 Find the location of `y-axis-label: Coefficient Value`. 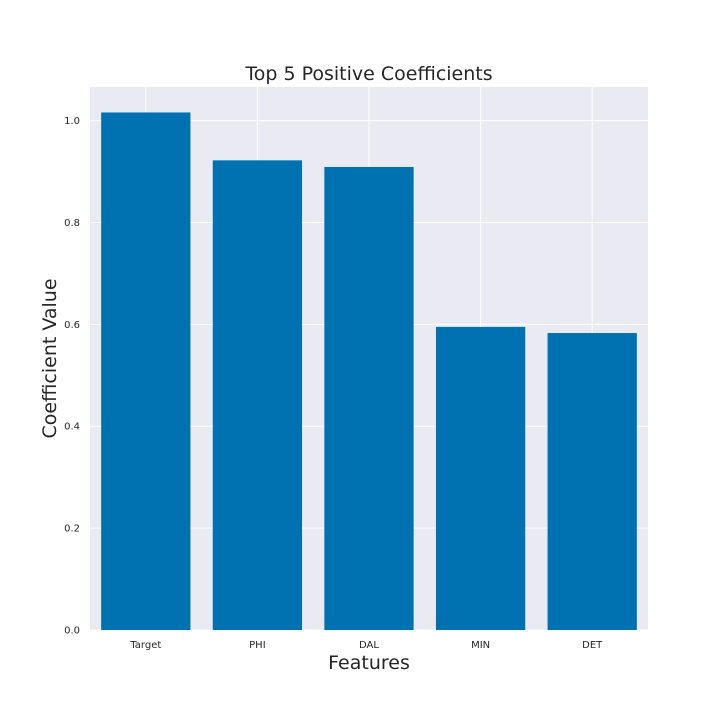

y-axis-label: Coefficient Value is located at coordinates (50, 358).